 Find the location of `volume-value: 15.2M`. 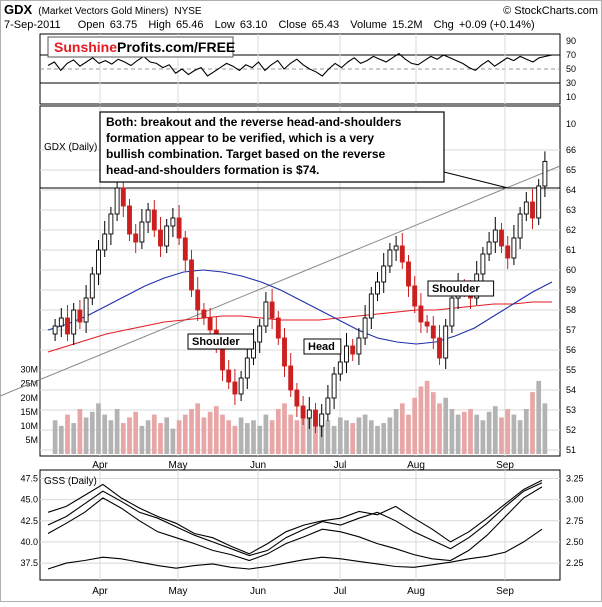

volume-value: 15.2M is located at coordinates (407, 25).